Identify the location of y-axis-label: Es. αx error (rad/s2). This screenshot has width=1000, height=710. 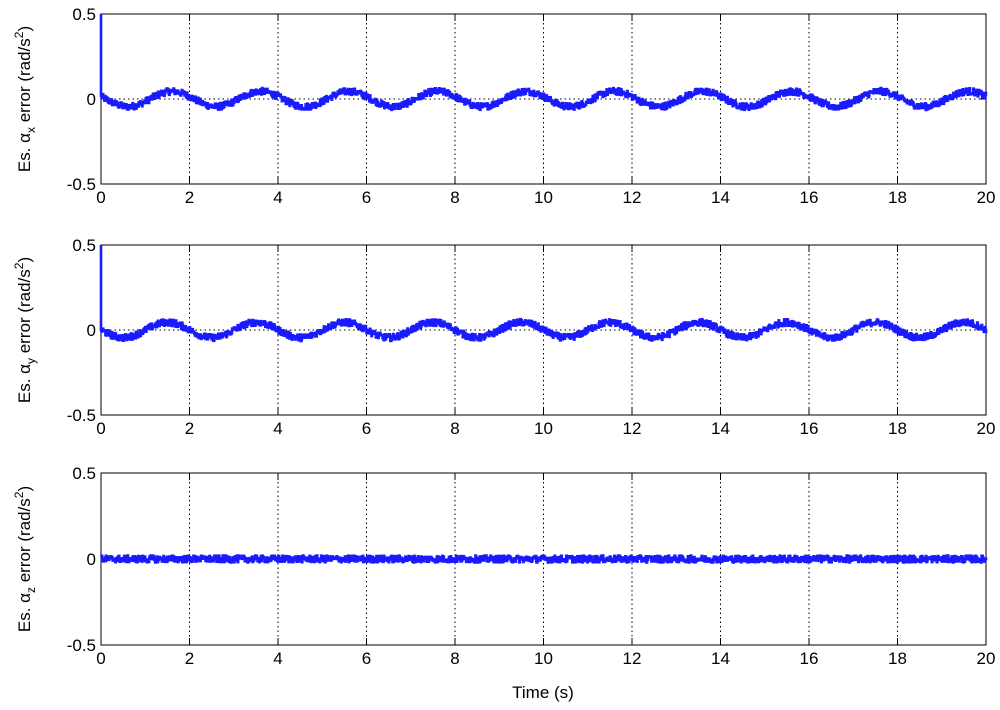
(25, 99).